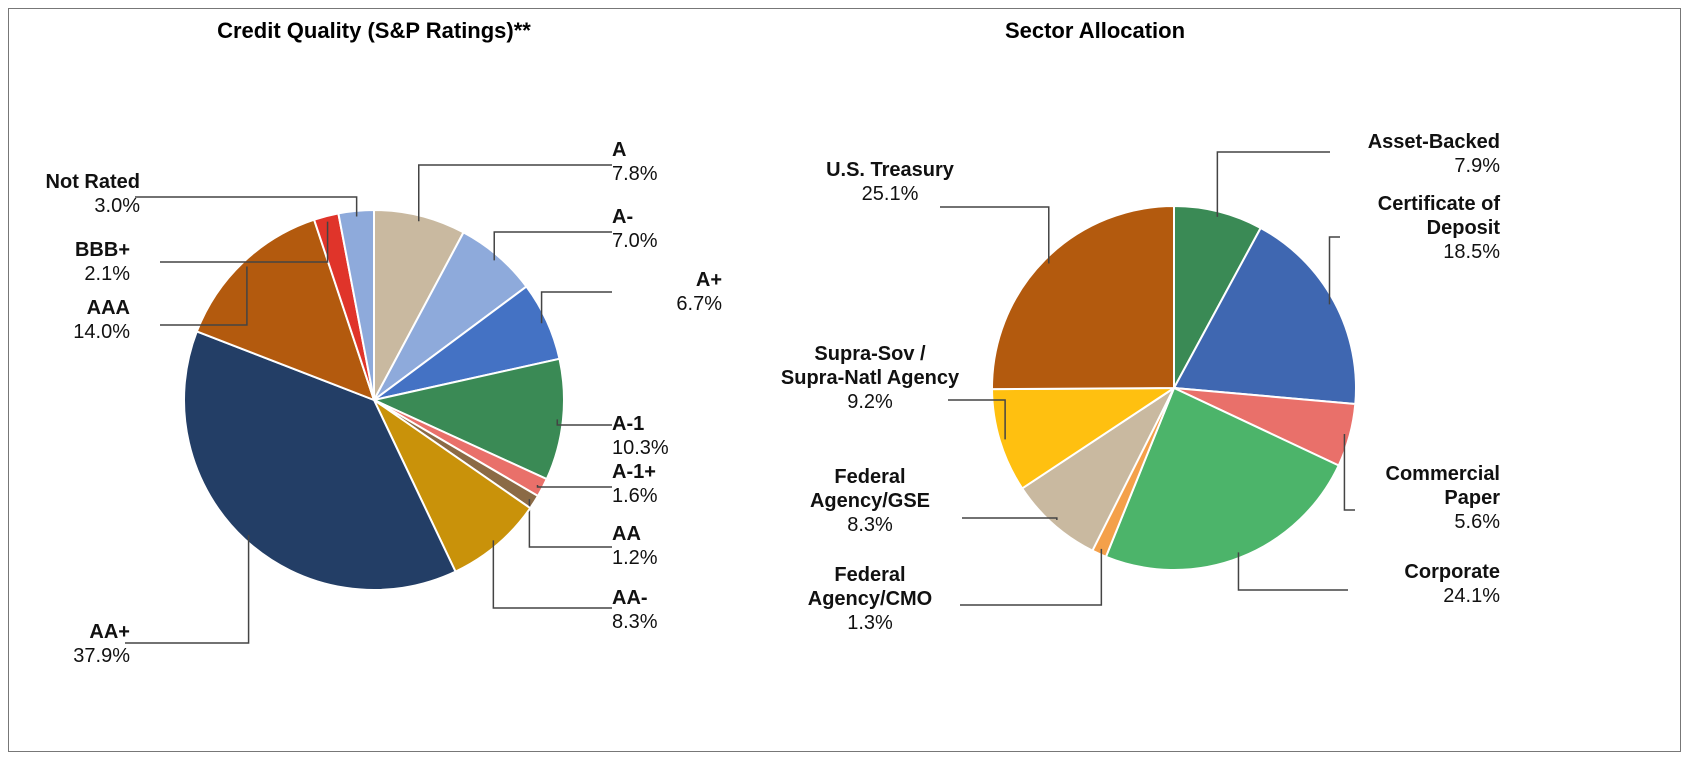 This screenshot has width=1691, height=762. Describe the element at coordinates (626, 534) in the screenshot. I see `label-name: AA` at that location.